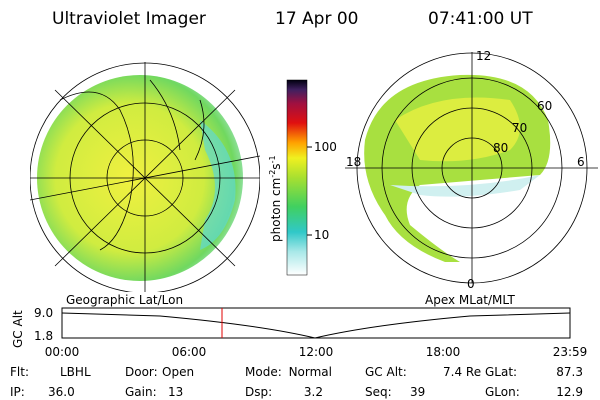 The width and height of the screenshot is (600, 400). What do you see at coordinates (378, 392) in the screenshot?
I see `field-label: Seq:` at bounding box center [378, 392].